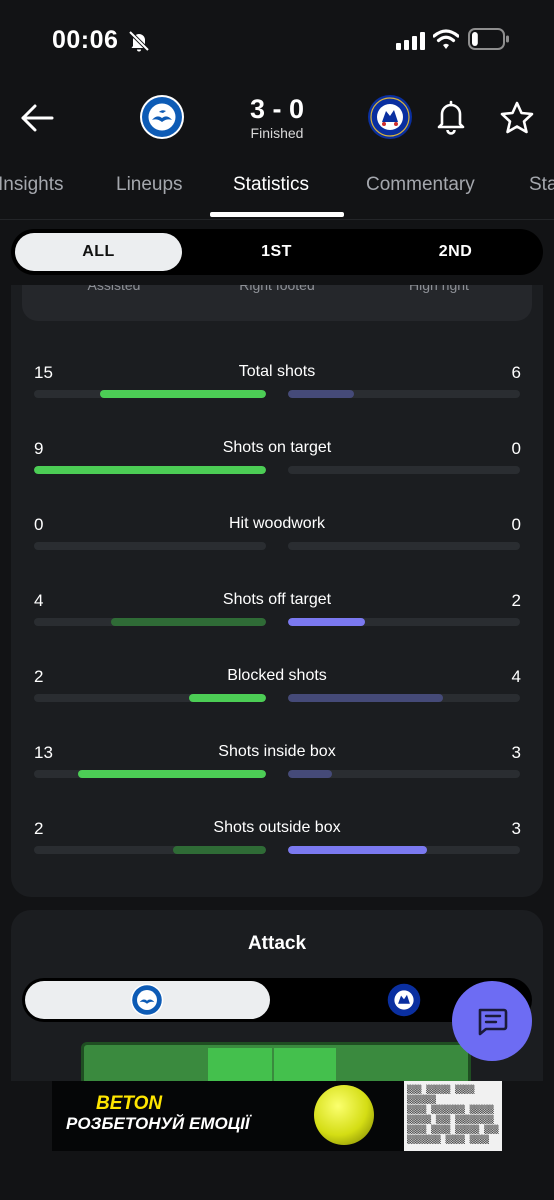 This screenshot has width=554, height=1200. Describe the element at coordinates (277, 214) in the screenshot. I see `active-tab-indicator` at that location.